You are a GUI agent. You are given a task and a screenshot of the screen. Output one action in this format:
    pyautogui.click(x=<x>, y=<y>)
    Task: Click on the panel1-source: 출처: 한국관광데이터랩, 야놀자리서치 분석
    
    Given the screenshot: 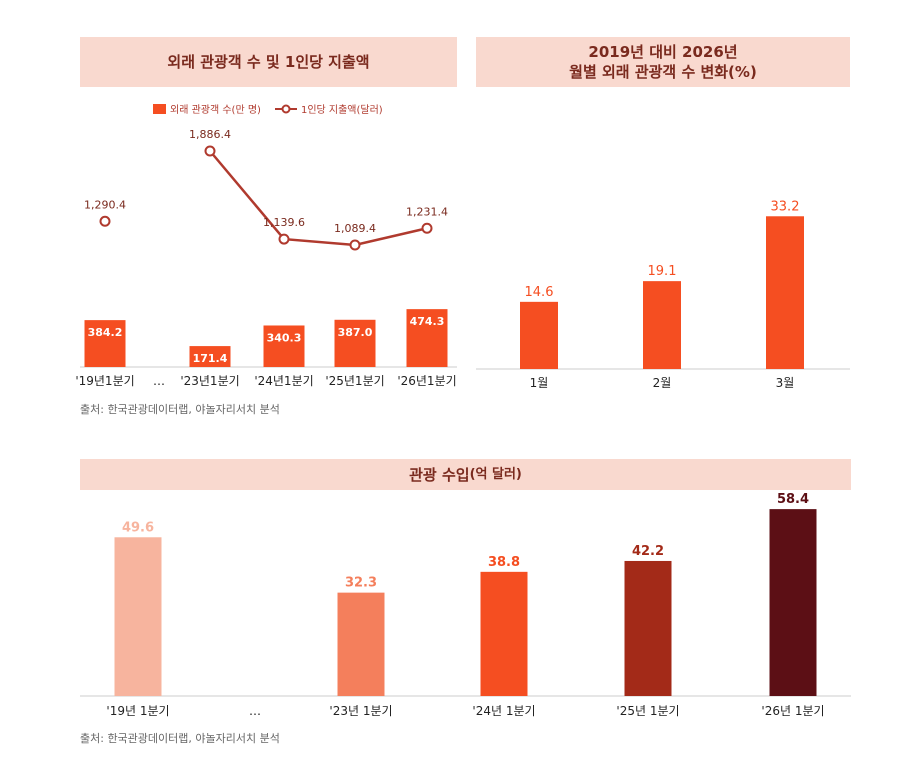 What is the action you would take?
    pyautogui.click(x=180, y=409)
    